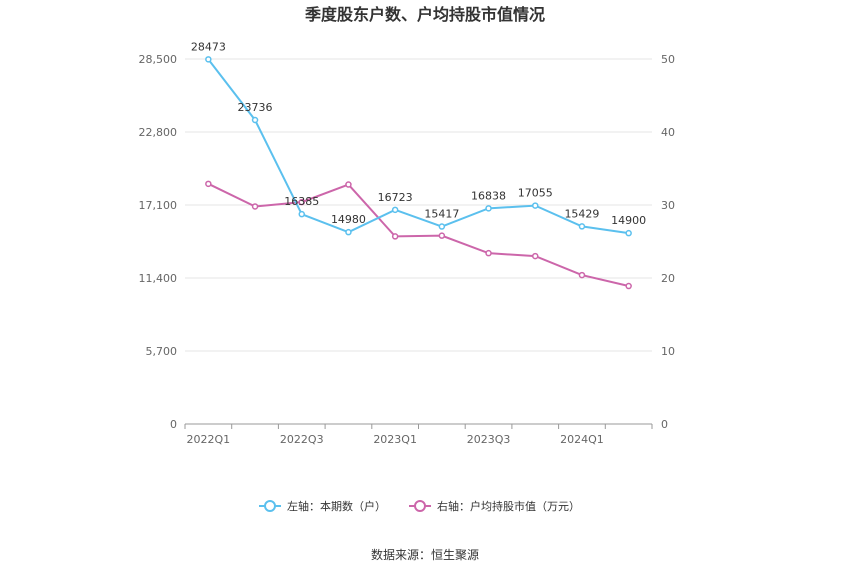  I want to click on data-label: 16723, so click(395, 197).